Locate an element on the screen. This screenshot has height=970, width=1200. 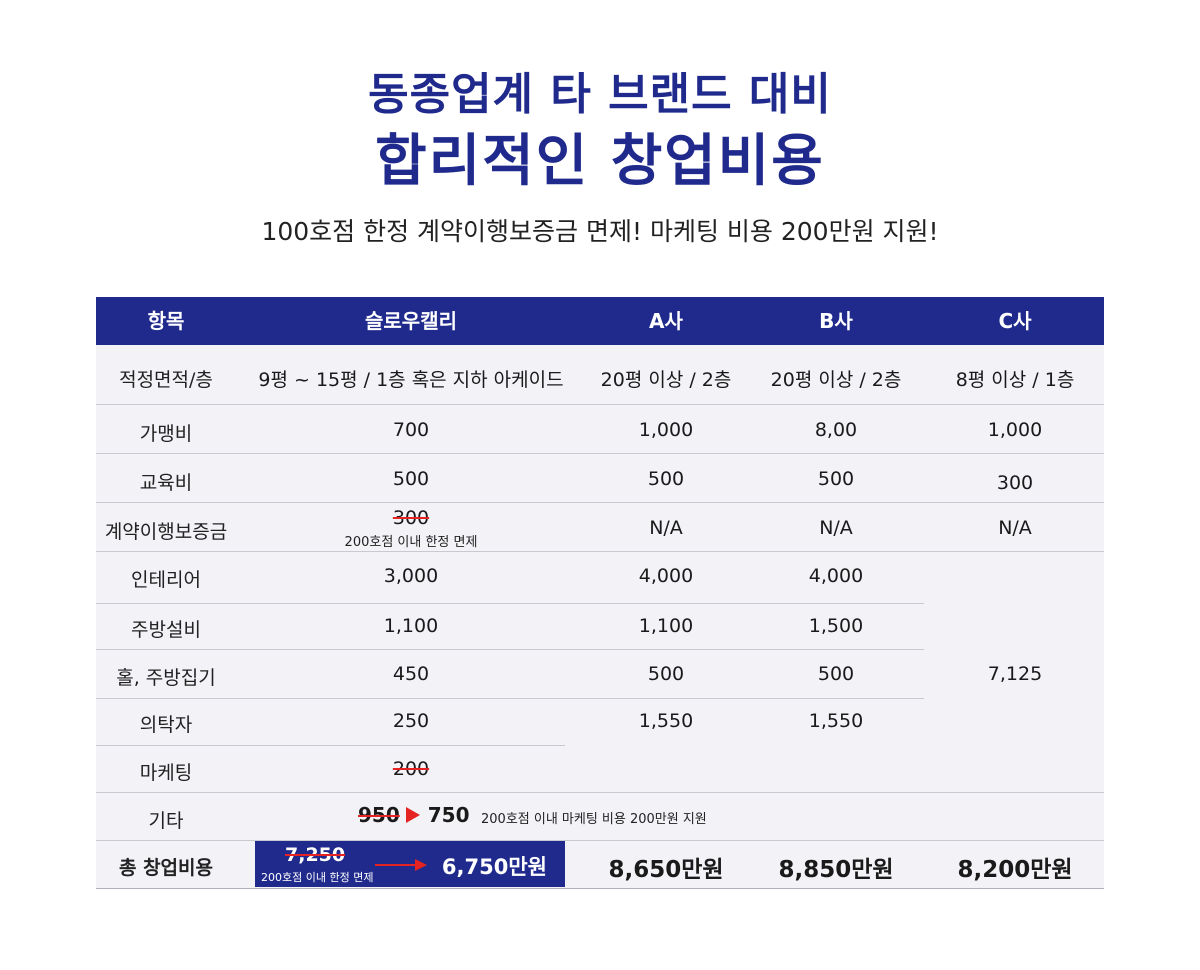
cell-c: 300 is located at coordinates (1015, 483).